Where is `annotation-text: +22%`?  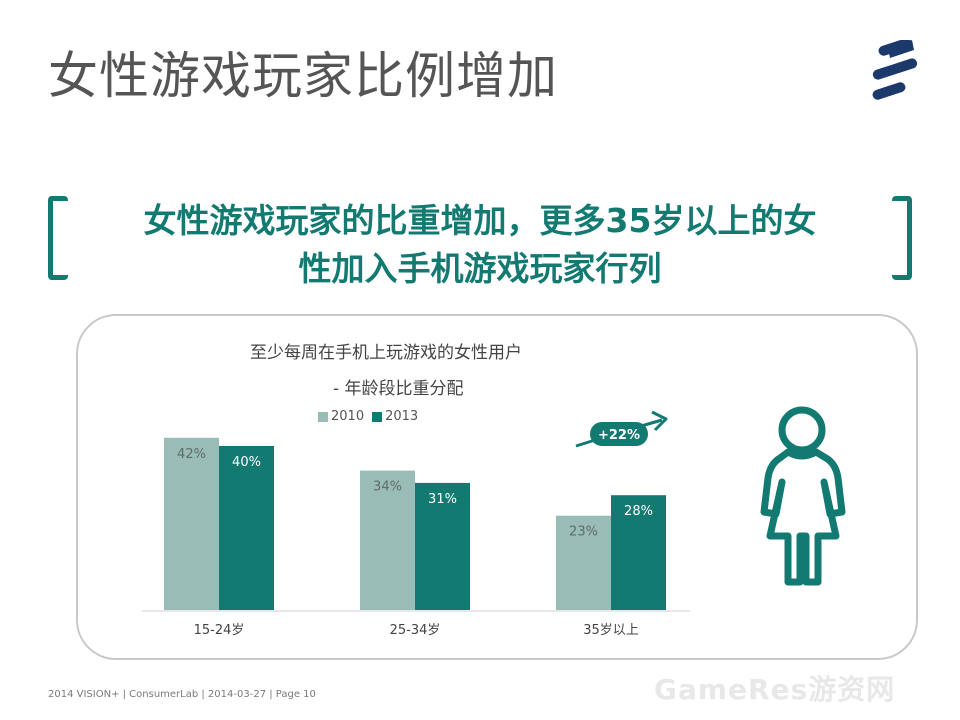 annotation-text: +22% is located at coordinates (619, 435).